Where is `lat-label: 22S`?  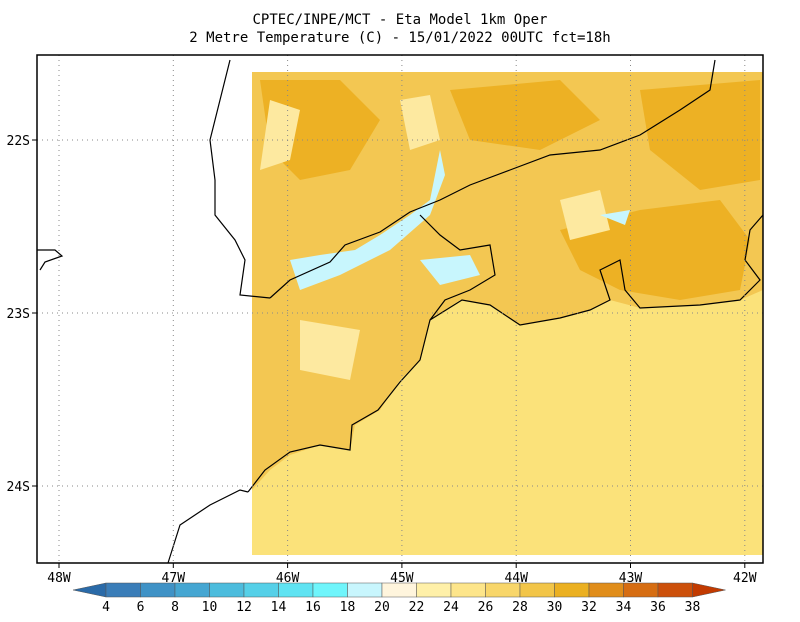 lat-label: 22S is located at coordinates (18, 141).